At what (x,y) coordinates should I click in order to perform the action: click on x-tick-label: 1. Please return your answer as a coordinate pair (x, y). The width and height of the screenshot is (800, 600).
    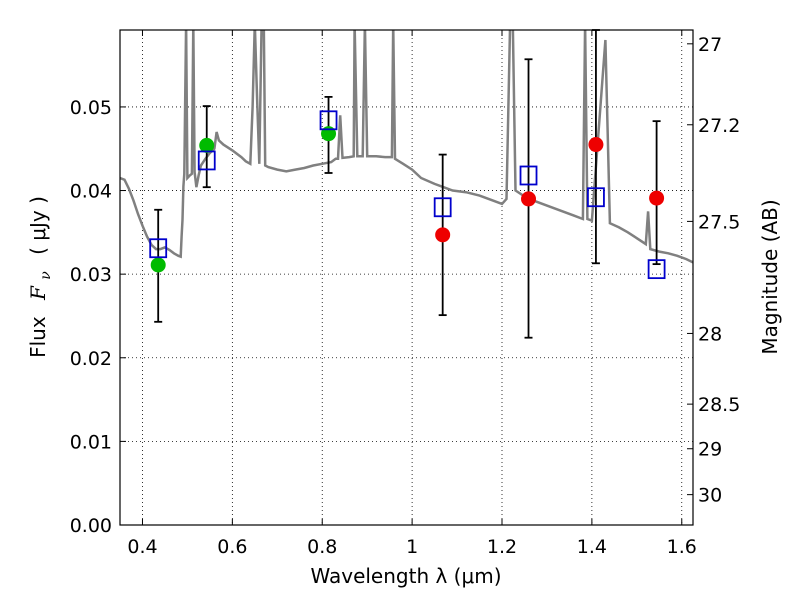
    Looking at the image, I should click on (412, 547).